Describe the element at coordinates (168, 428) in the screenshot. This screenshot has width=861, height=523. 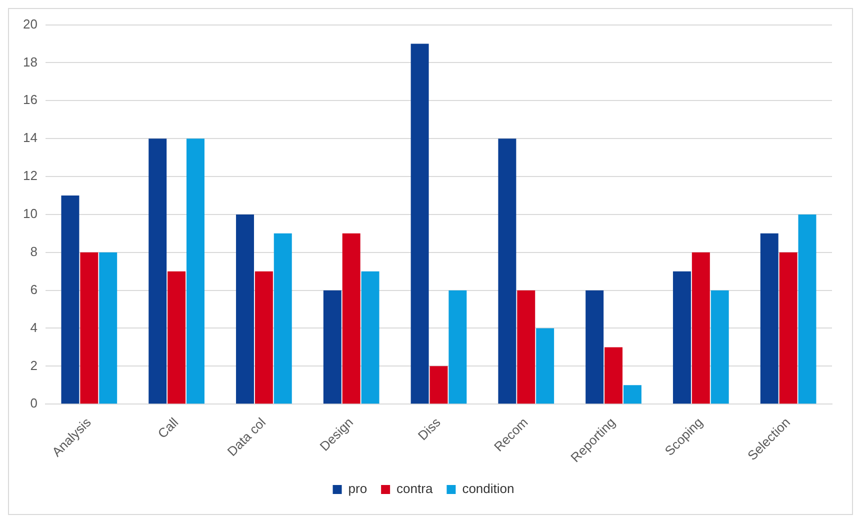
I see `x-tick-label: Call` at that location.